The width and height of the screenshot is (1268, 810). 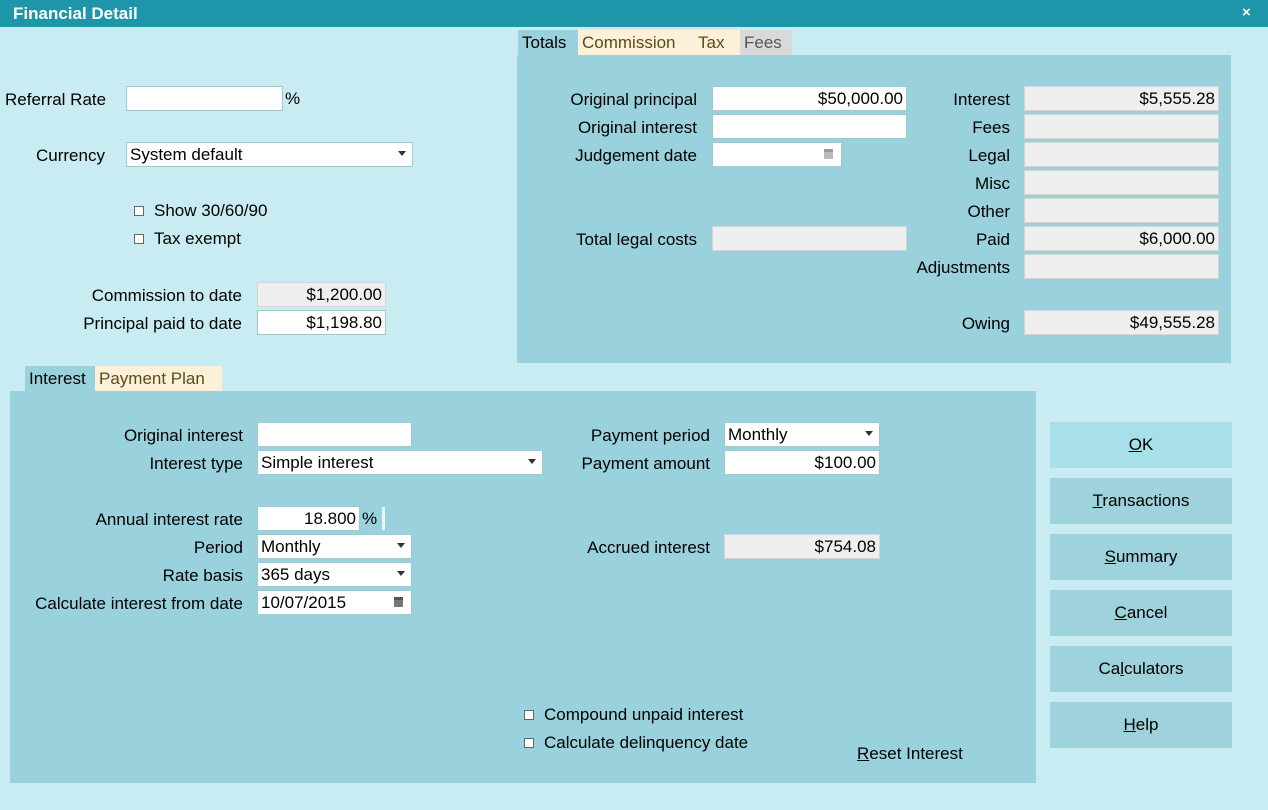 What do you see at coordinates (75, 13) in the screenshot?
I see `window-title: Financial Detail` at bounding box center [75, 13].